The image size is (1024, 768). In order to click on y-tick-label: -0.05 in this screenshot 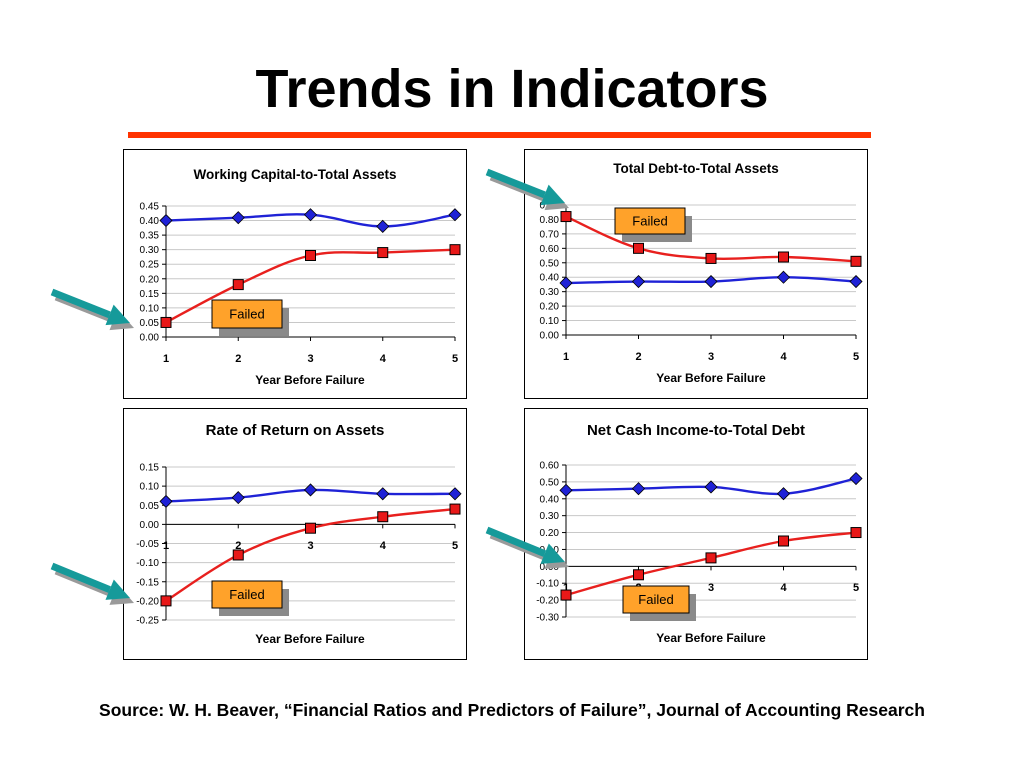, I will do `click(147, 544)`.